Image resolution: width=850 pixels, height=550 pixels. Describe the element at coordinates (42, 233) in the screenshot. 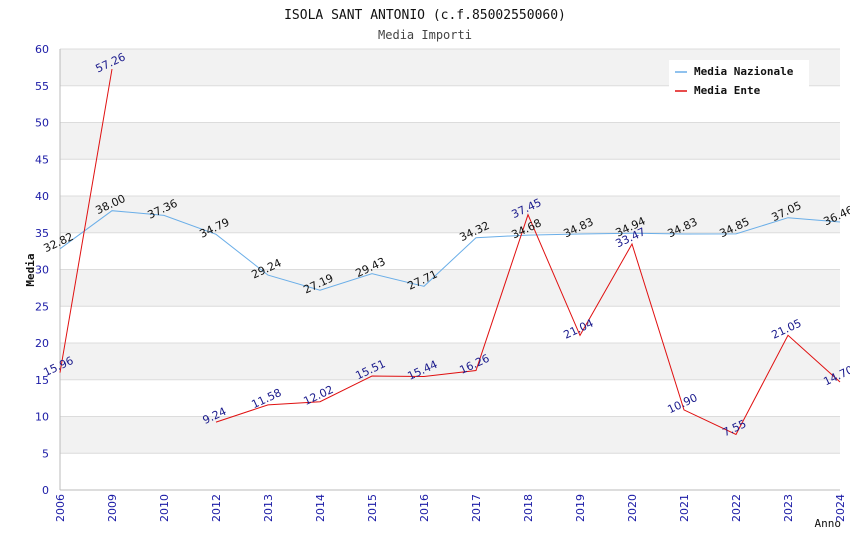

I see `y-tick-label: 35` at that location.